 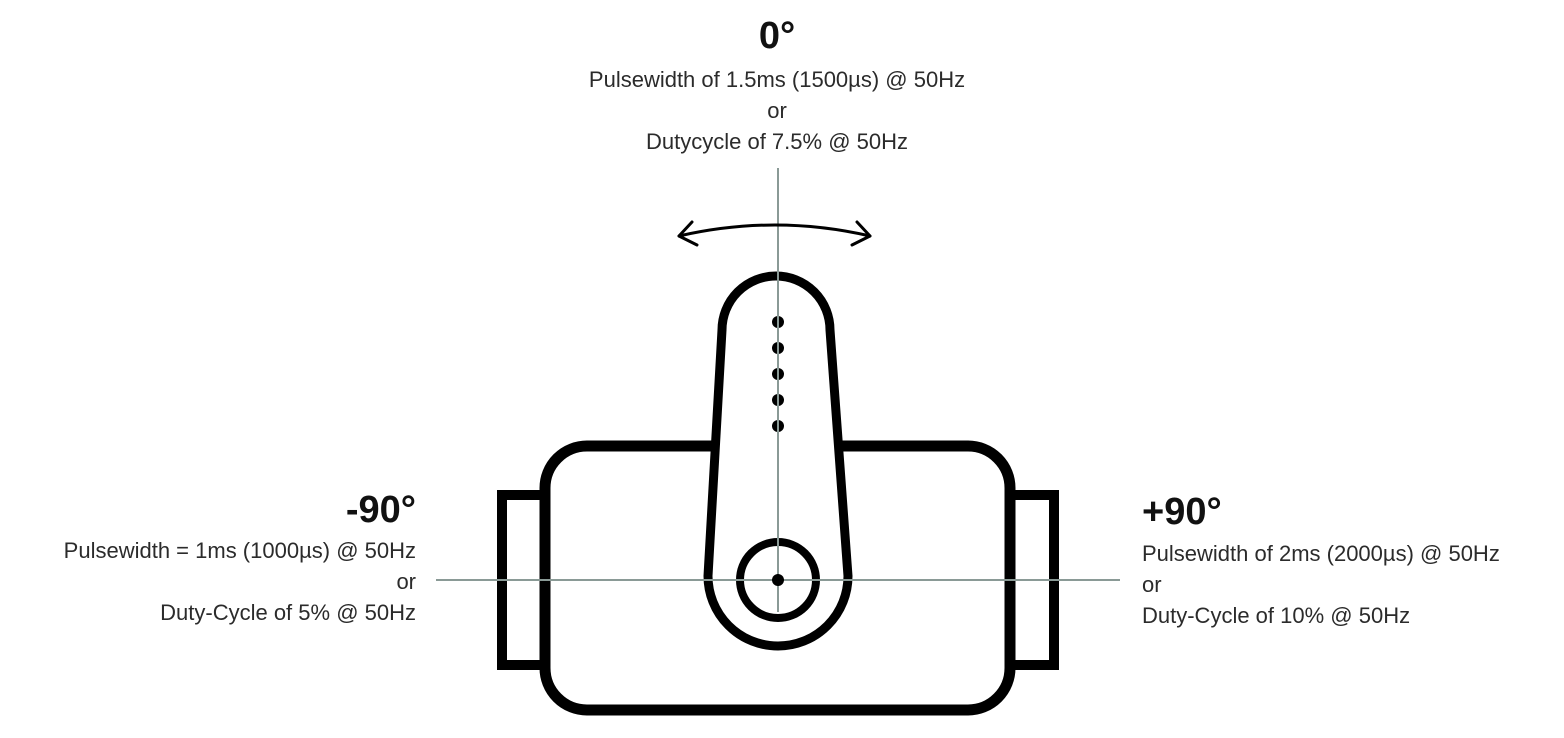 I want to click on plus-90-pulsewidth: Pulsewidth of 2ms (2000µs) @ 50Hz, so click(x=1321, y=553).